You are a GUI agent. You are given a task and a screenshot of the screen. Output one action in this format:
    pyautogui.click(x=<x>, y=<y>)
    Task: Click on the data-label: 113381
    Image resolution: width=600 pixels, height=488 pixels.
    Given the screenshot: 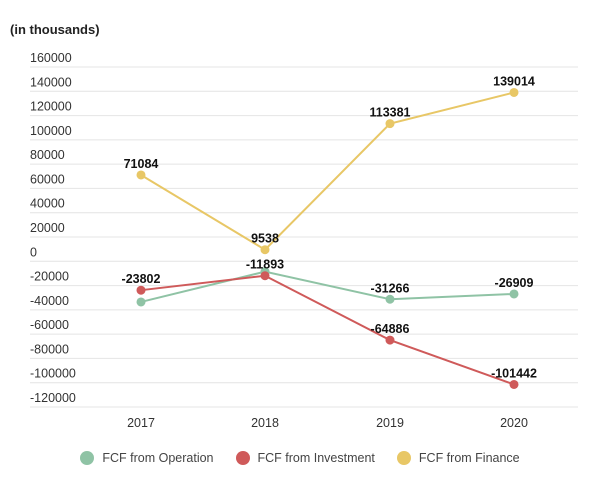 What is the action you would take?
    pyautogui.click(x=389, y=113)
    